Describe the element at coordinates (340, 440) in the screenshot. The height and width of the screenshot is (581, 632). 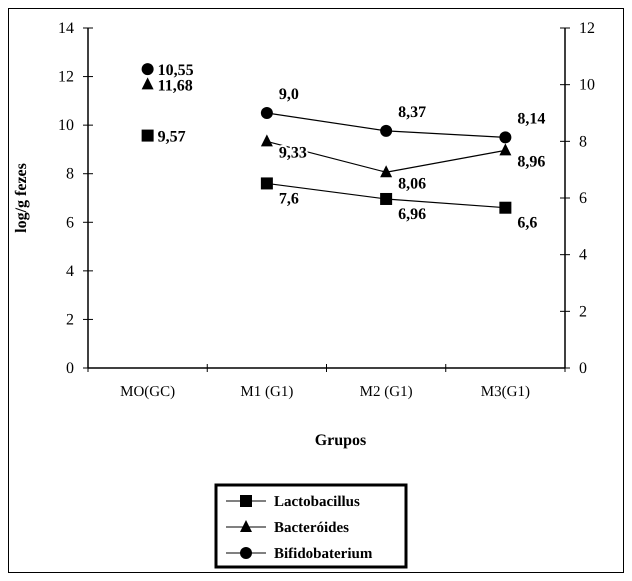
I see `x-axis-title: Grupos` at that location.